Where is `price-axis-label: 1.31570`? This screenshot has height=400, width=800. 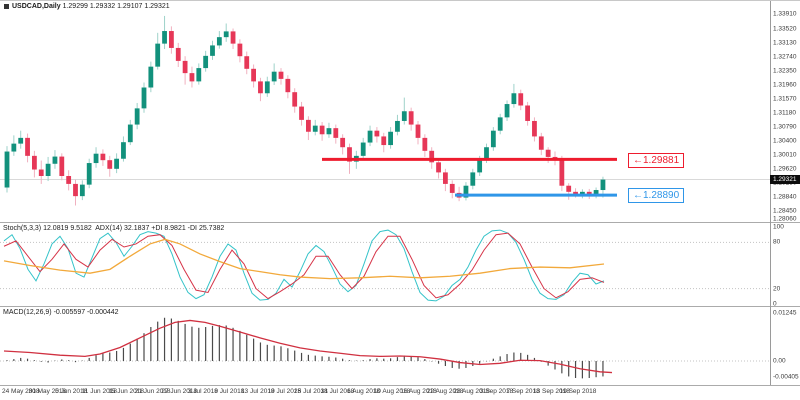
price-axis-label: 1.31570 is located at coordinates (785, 99).